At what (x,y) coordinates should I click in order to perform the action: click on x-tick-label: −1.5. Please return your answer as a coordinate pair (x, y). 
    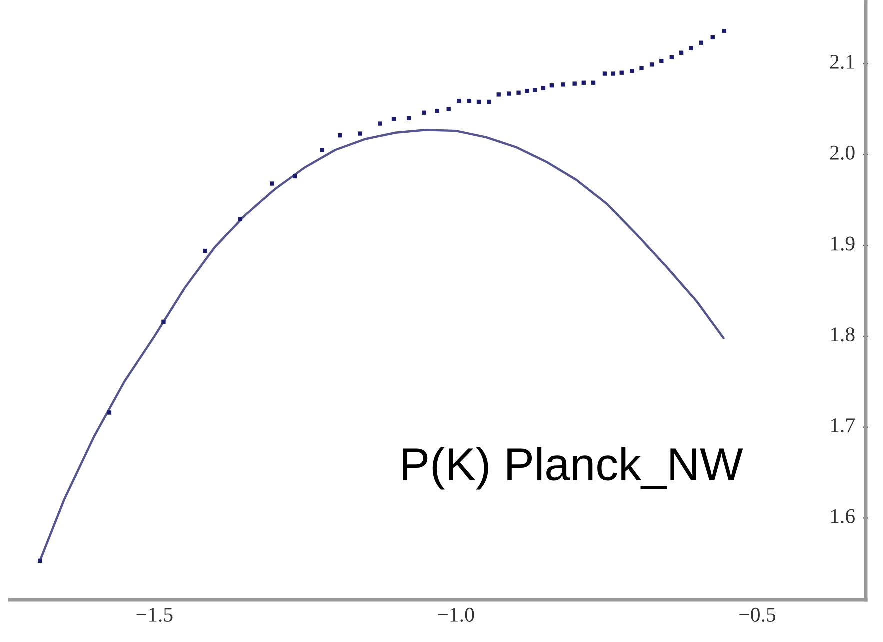
    Looking at the image, I should click on (154, 615).